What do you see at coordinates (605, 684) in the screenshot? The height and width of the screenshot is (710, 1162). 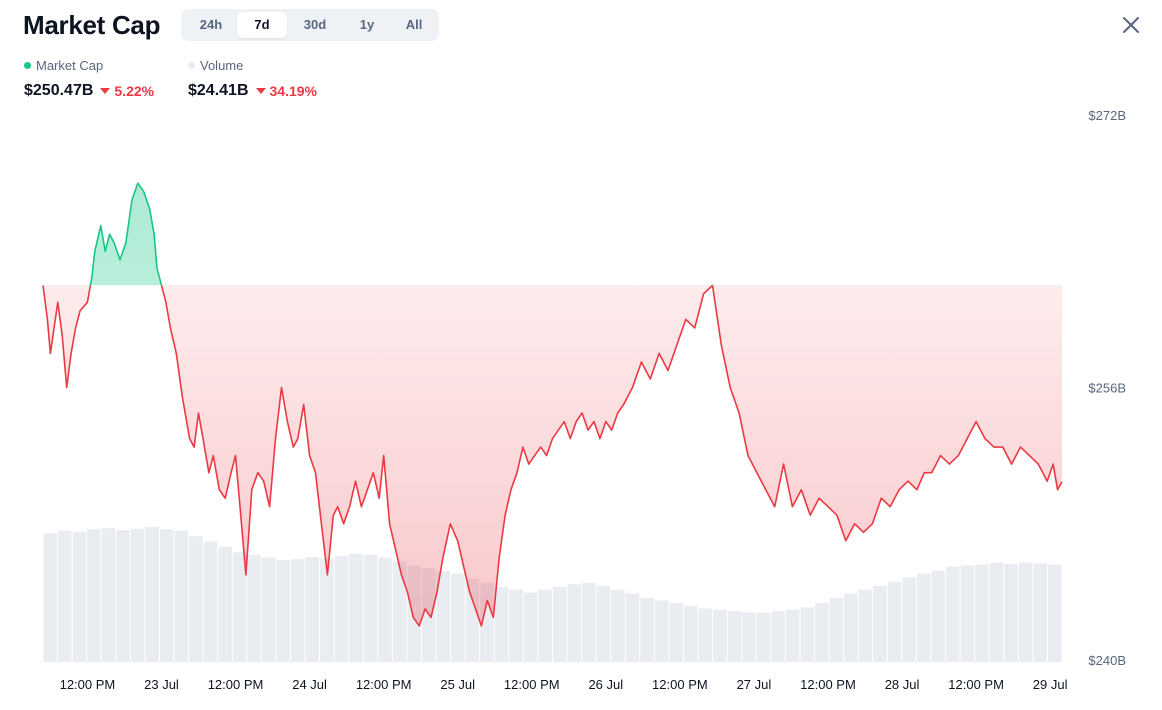 I see `x-tick-label: 26 Jul` at bounding box center [605, 684].